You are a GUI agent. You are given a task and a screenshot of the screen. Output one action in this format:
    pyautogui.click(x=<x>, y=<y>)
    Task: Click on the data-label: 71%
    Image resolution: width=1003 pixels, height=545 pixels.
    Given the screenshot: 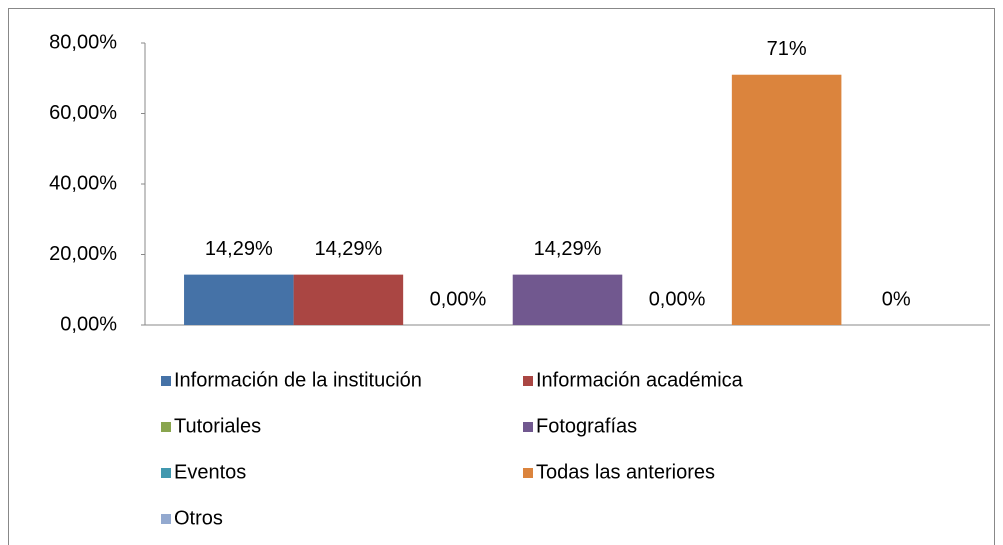 What is the action you would take?
    pyautogui.click(x=787, y=49)
    